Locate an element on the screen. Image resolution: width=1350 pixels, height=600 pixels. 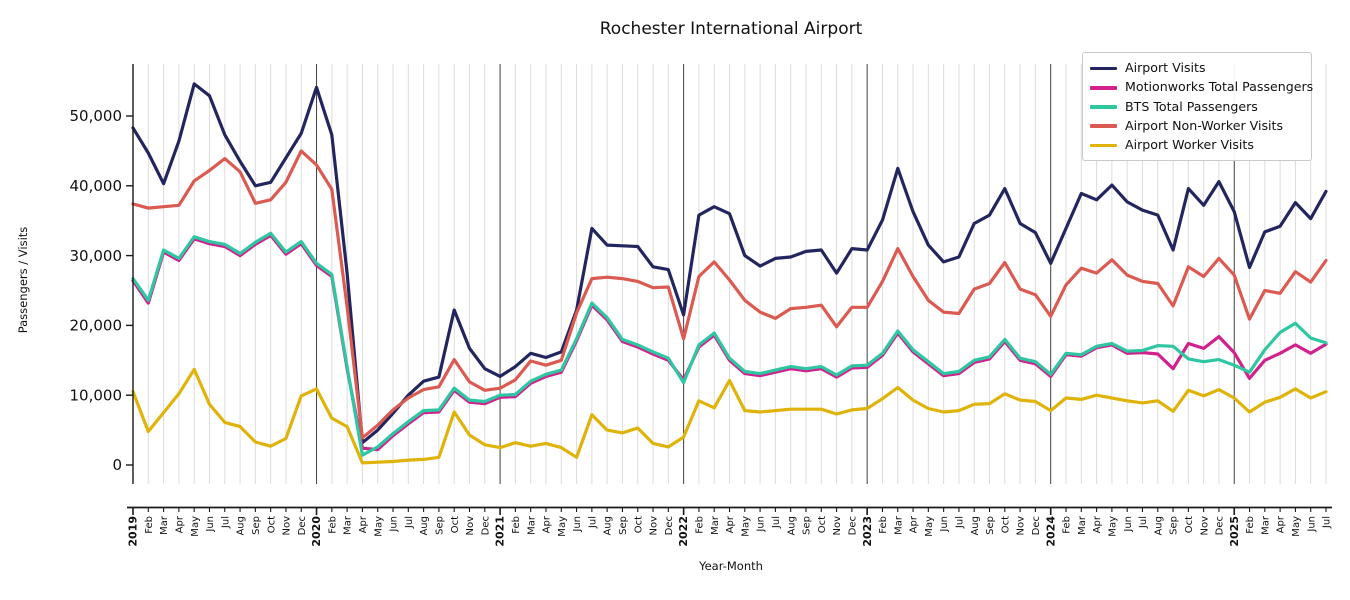
year-tick-label: 2025 is located at coordinates (1234, 531).